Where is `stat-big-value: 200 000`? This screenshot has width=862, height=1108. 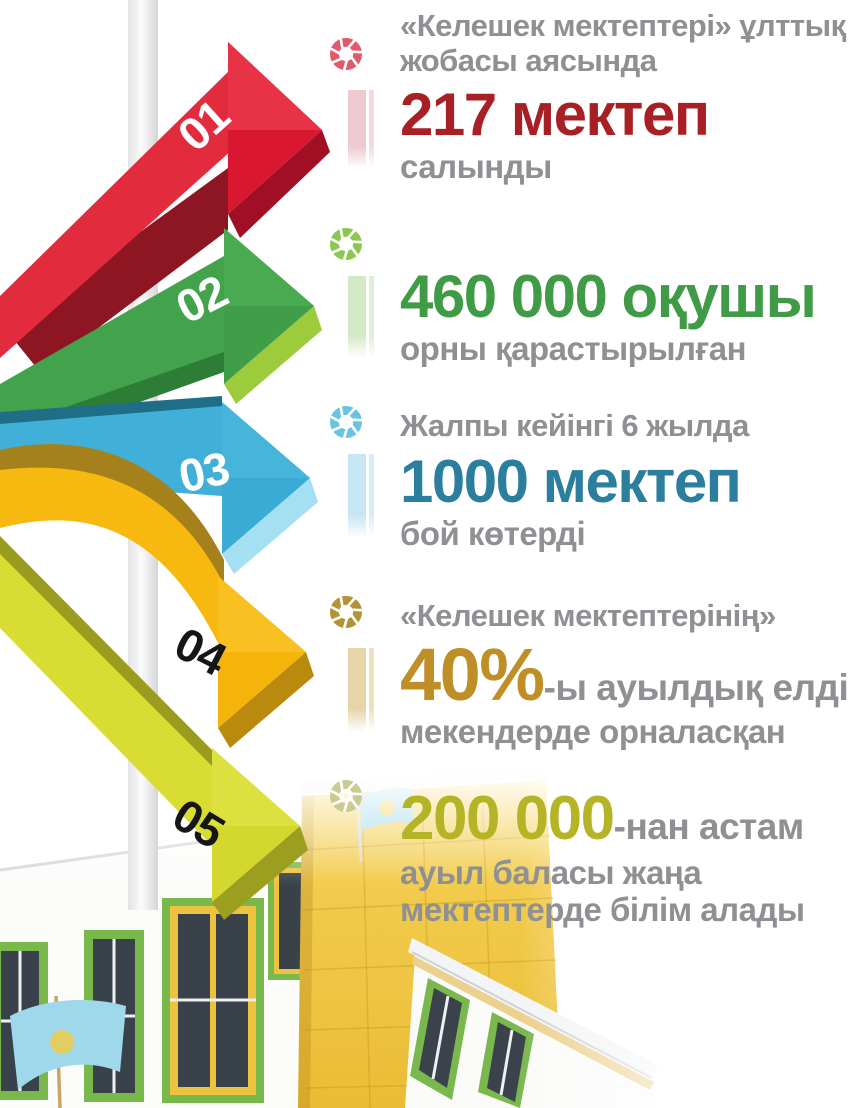 stat-big-value: 200 000 is located at coordinates (507, 818).